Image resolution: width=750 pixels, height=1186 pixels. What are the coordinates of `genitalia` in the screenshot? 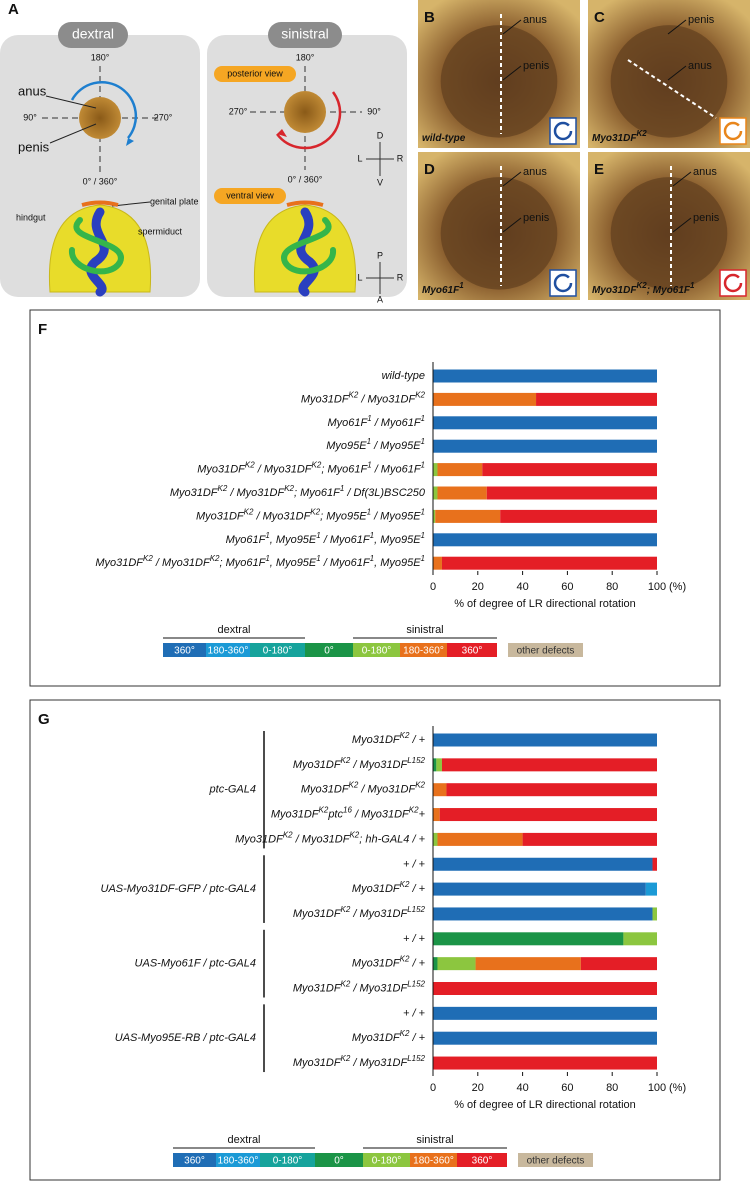 It's located at (499, 81).